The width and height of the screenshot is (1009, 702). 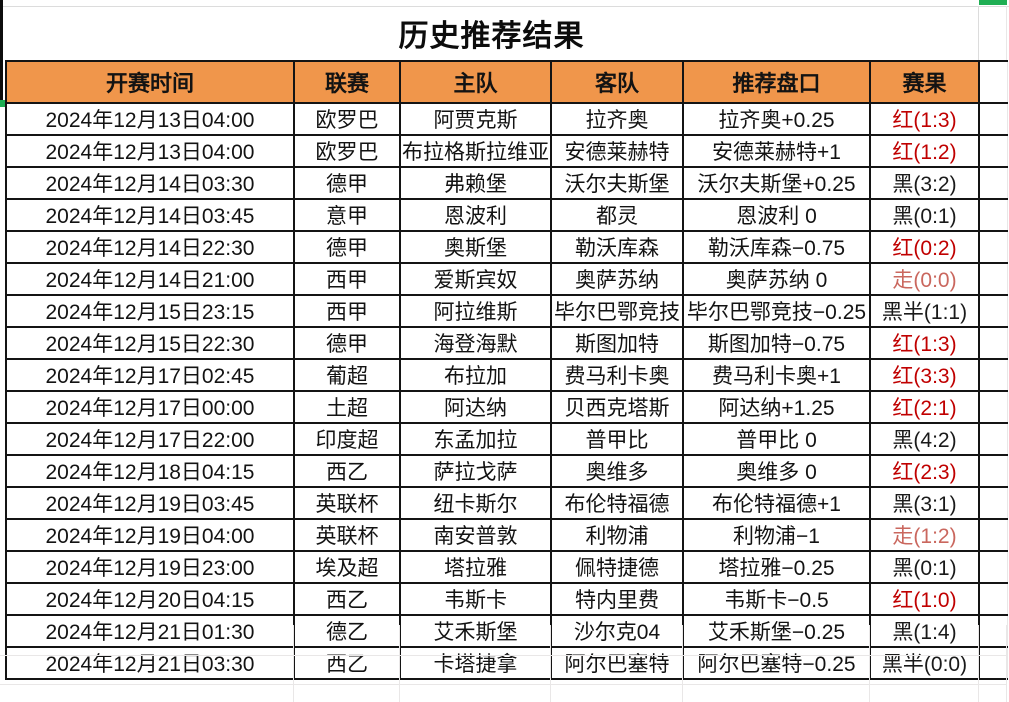 What do you see at coordinates (776, 82) in the screenshot?
I see `column-header-4: 推荐盘口` at bounding box center [776, 82].